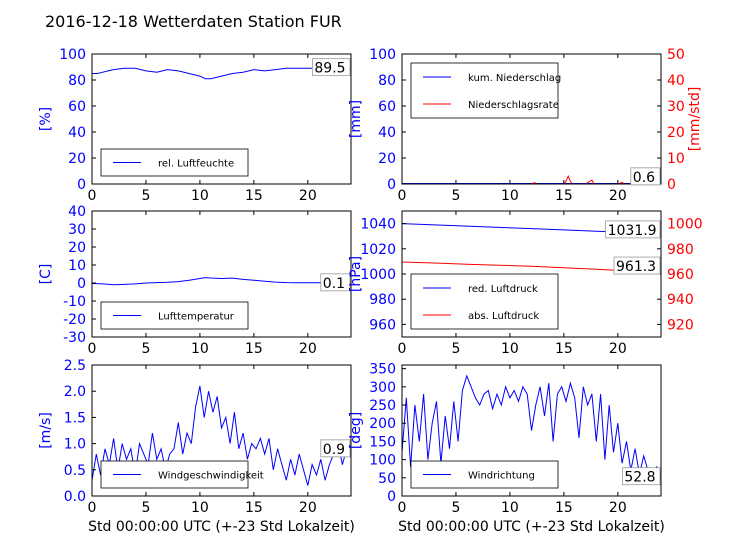 The height and width of the screenshot is (552, 736). Describe the element at coordinates (356, 119) in the screenshot. I see `y-axis-label: [mm]` at that location.